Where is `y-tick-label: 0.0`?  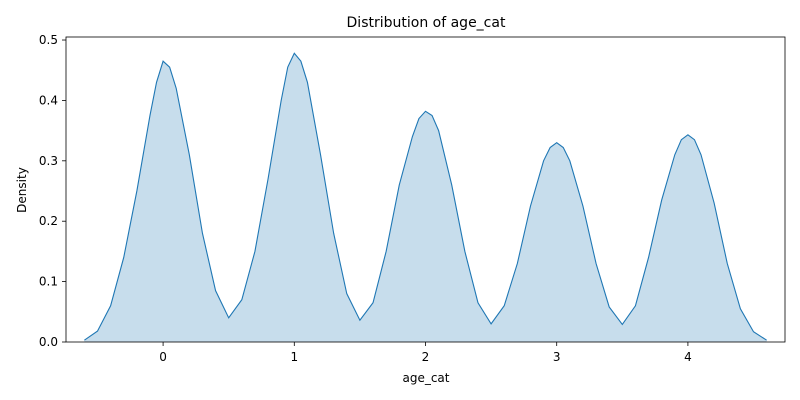
y-tick-label: 0.0 is located at coordinates (48, 342).